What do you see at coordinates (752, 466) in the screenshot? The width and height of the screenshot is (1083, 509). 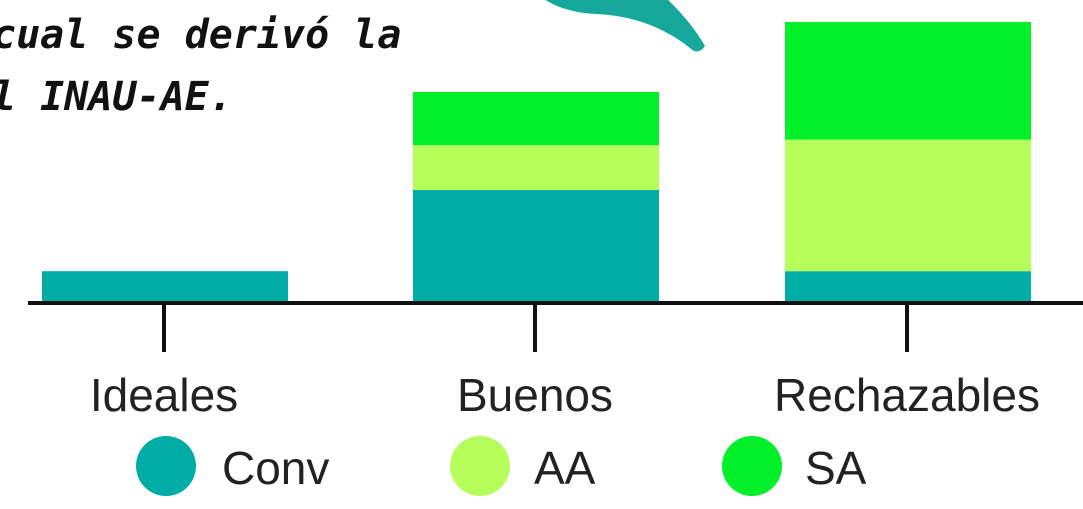 I see `legend-swatch-sa` at bounding box center [752, 466].